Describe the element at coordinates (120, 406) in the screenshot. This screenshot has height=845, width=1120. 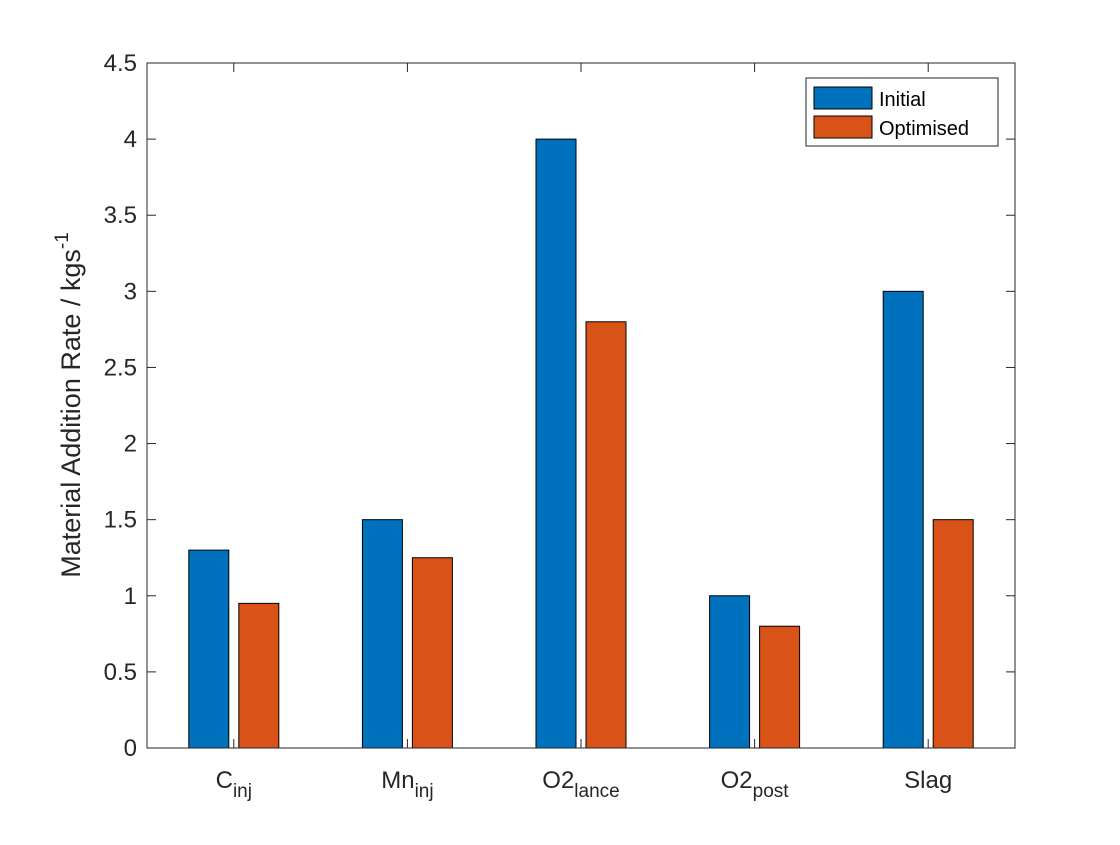
I see `y-tick-labels: 0 0.5 1 1.5 2 2.5 3 3.5 4 4.5` at that location.